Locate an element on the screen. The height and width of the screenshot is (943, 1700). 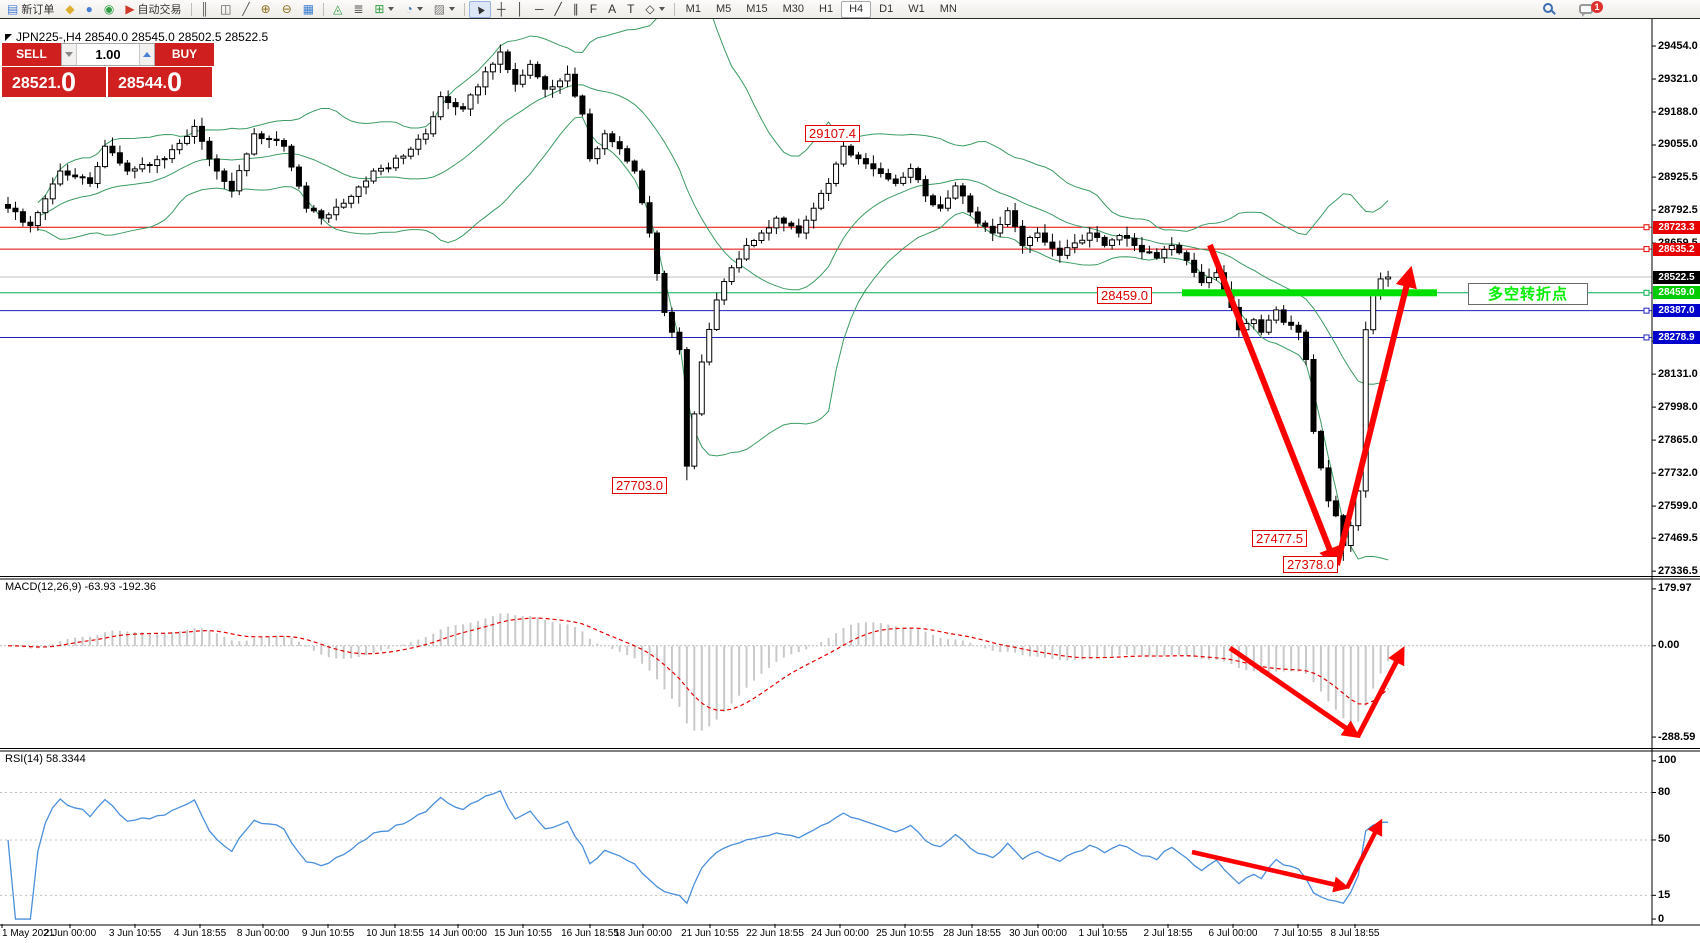
person-icon: ● is located at coordinates (89, 8).